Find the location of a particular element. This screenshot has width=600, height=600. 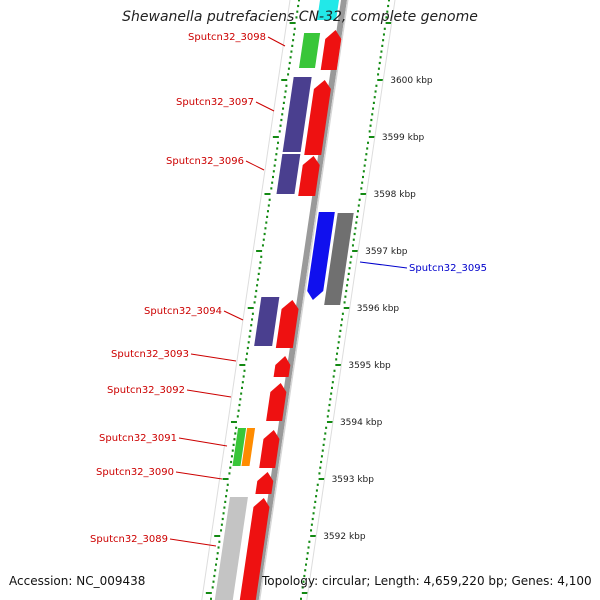

accession-text: Accession: NC_009438 is located at coordinates (77, 581).